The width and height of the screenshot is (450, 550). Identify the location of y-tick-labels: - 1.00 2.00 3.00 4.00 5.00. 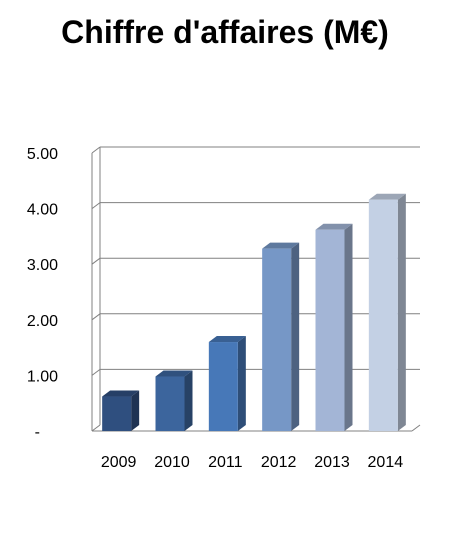
(42, 293).